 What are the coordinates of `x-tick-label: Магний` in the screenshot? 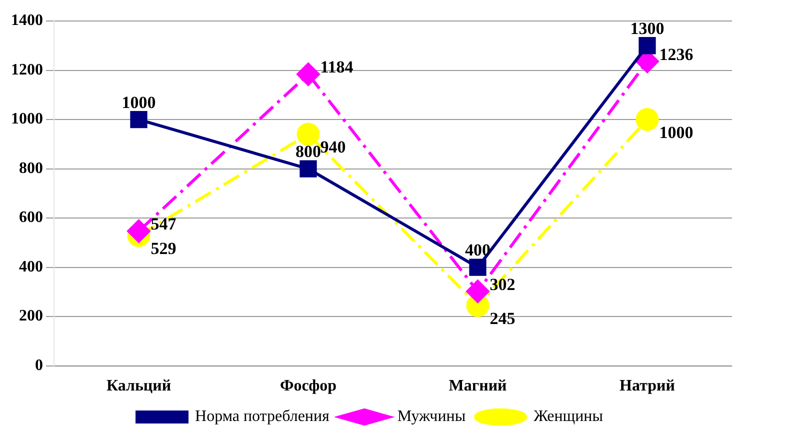 It's located at (477, 386).